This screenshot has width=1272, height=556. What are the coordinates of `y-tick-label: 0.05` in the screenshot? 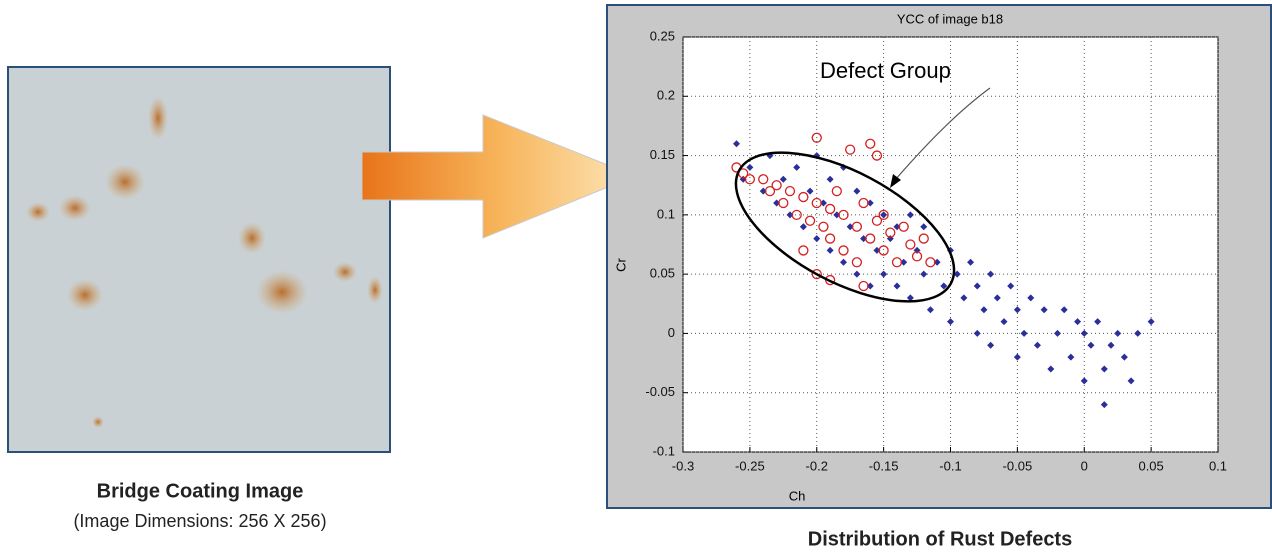 It's located at (662, 273).